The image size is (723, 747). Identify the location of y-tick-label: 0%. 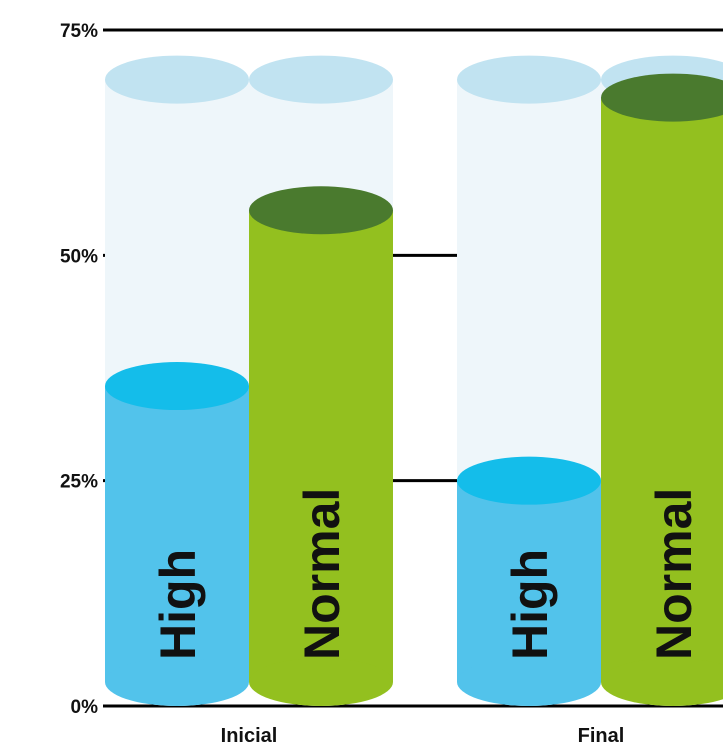
(85, 707).